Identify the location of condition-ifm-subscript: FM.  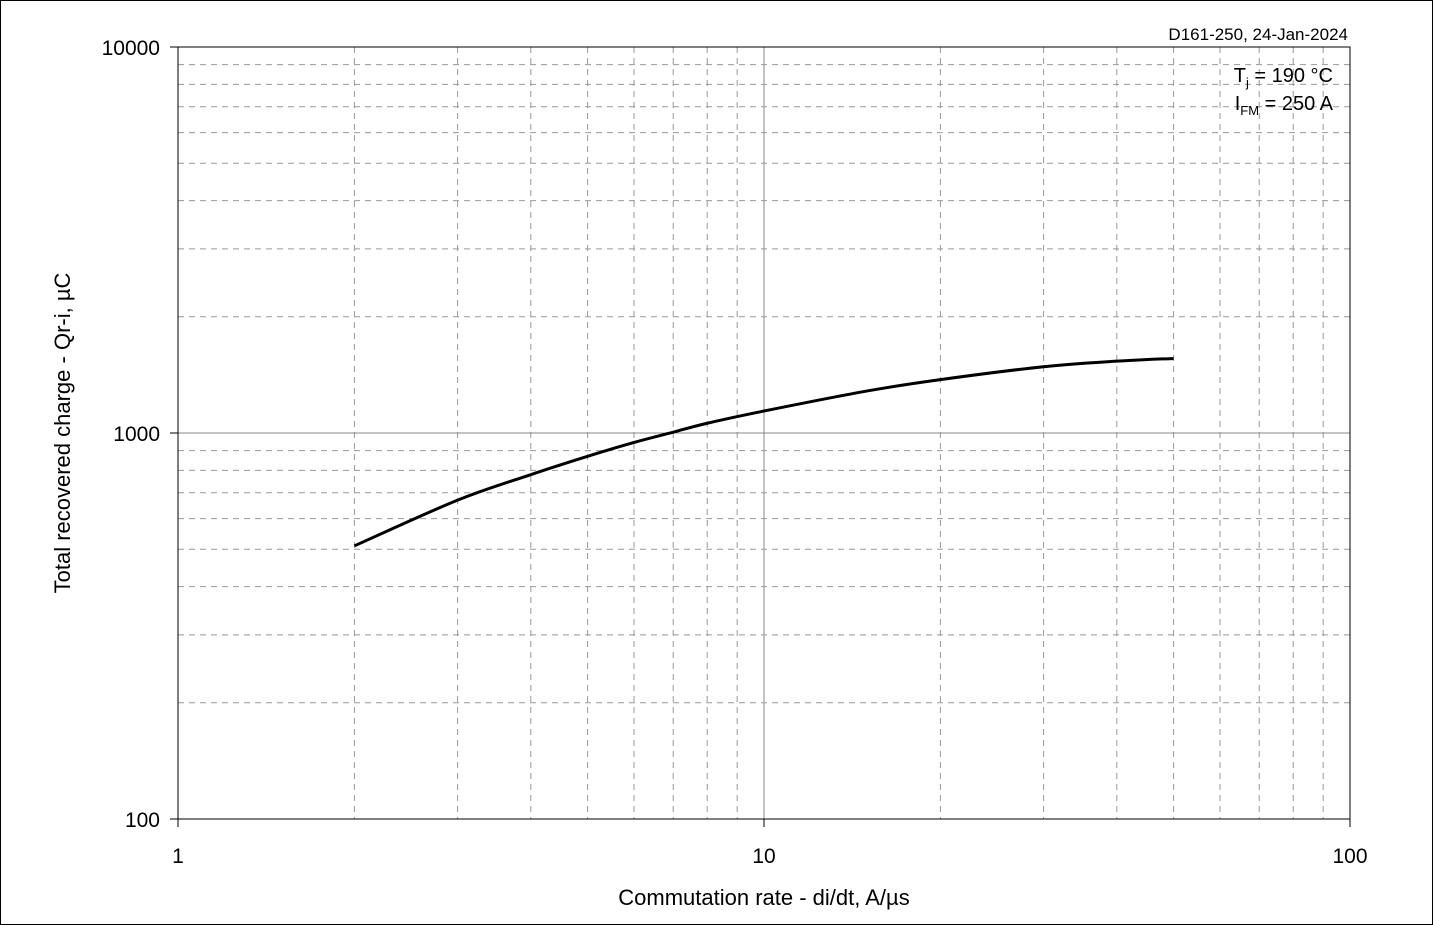
(1249, 110).